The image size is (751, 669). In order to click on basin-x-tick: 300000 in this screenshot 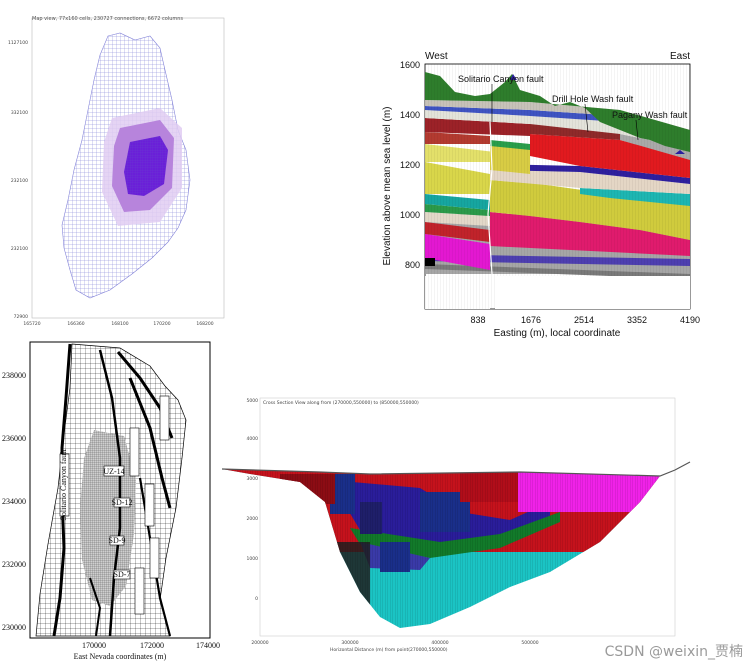, I will do `click(349, 643)`.